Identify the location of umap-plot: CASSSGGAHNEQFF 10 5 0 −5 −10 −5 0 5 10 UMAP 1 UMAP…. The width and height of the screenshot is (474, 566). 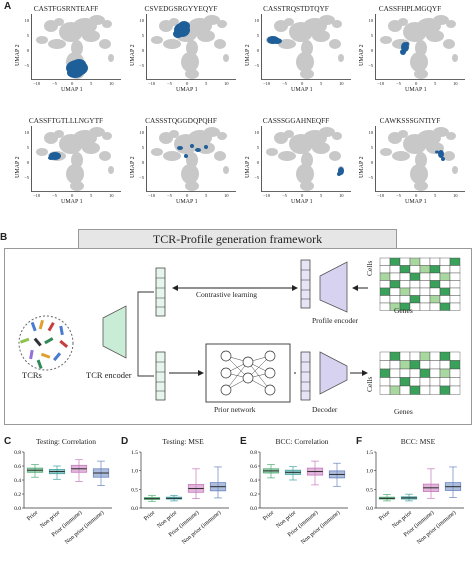
(299, 169).